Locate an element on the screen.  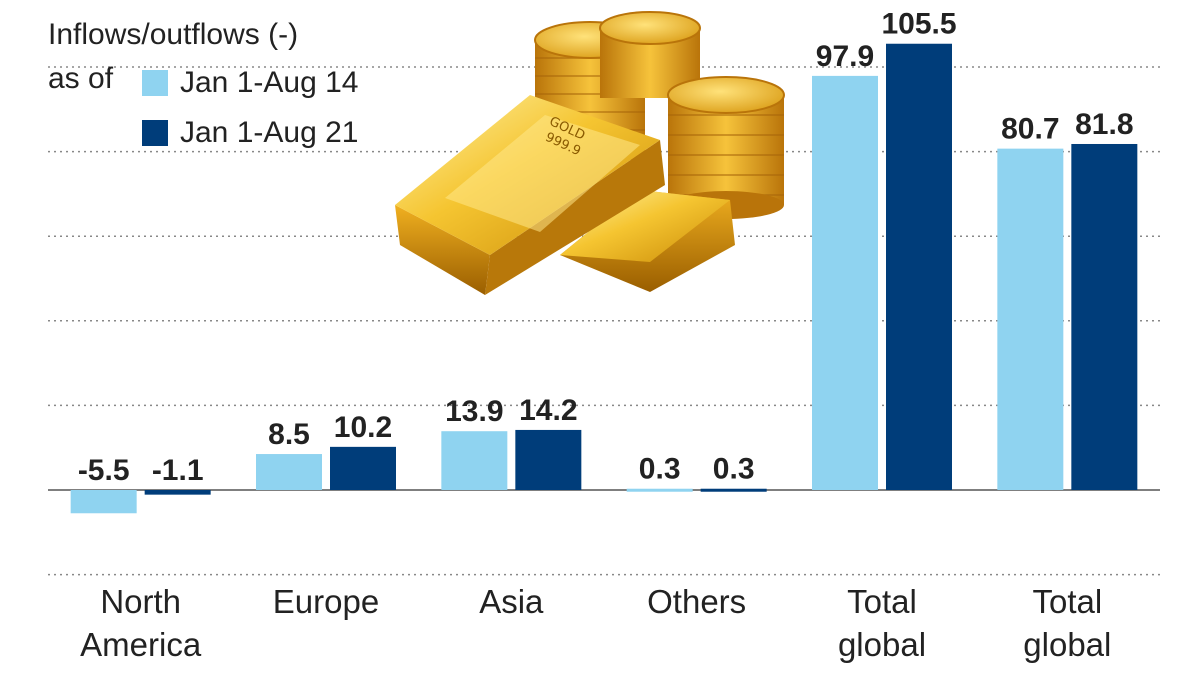
category-label-5-1: global is located at coordinates (1067, 644).